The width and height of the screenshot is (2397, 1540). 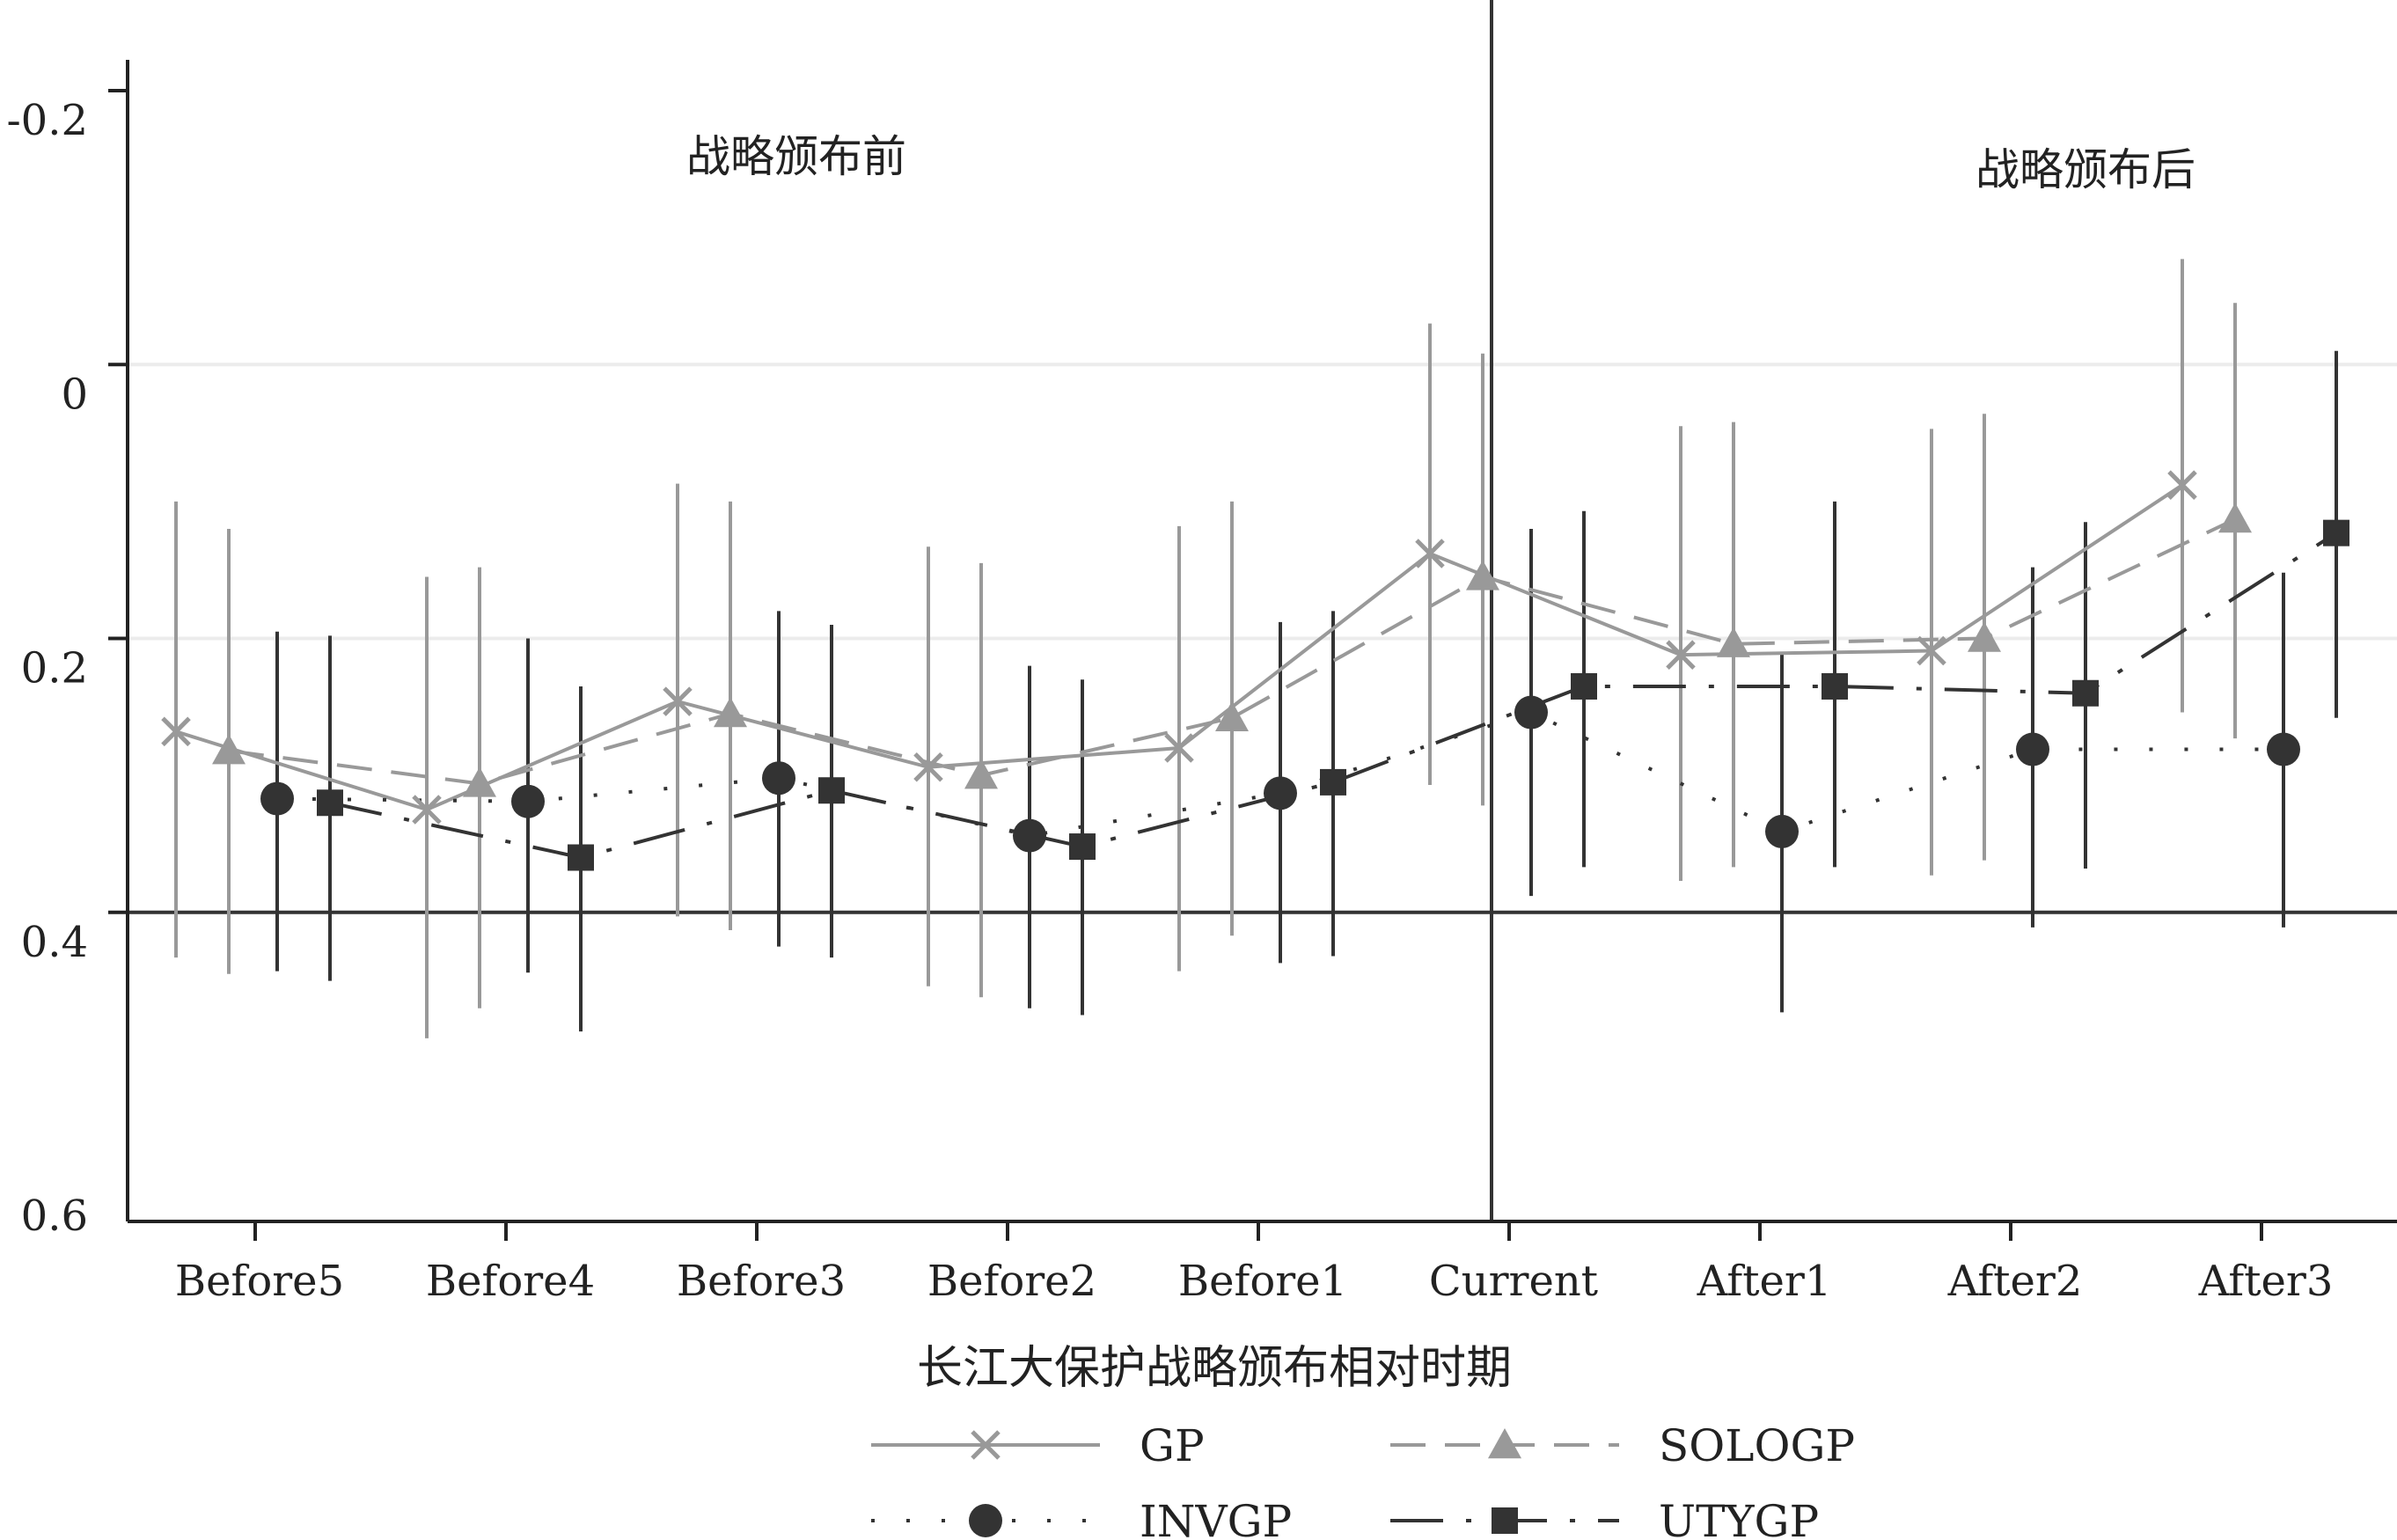 I want to click on y-tick-label: 0.2, so click(x=55, y=669).